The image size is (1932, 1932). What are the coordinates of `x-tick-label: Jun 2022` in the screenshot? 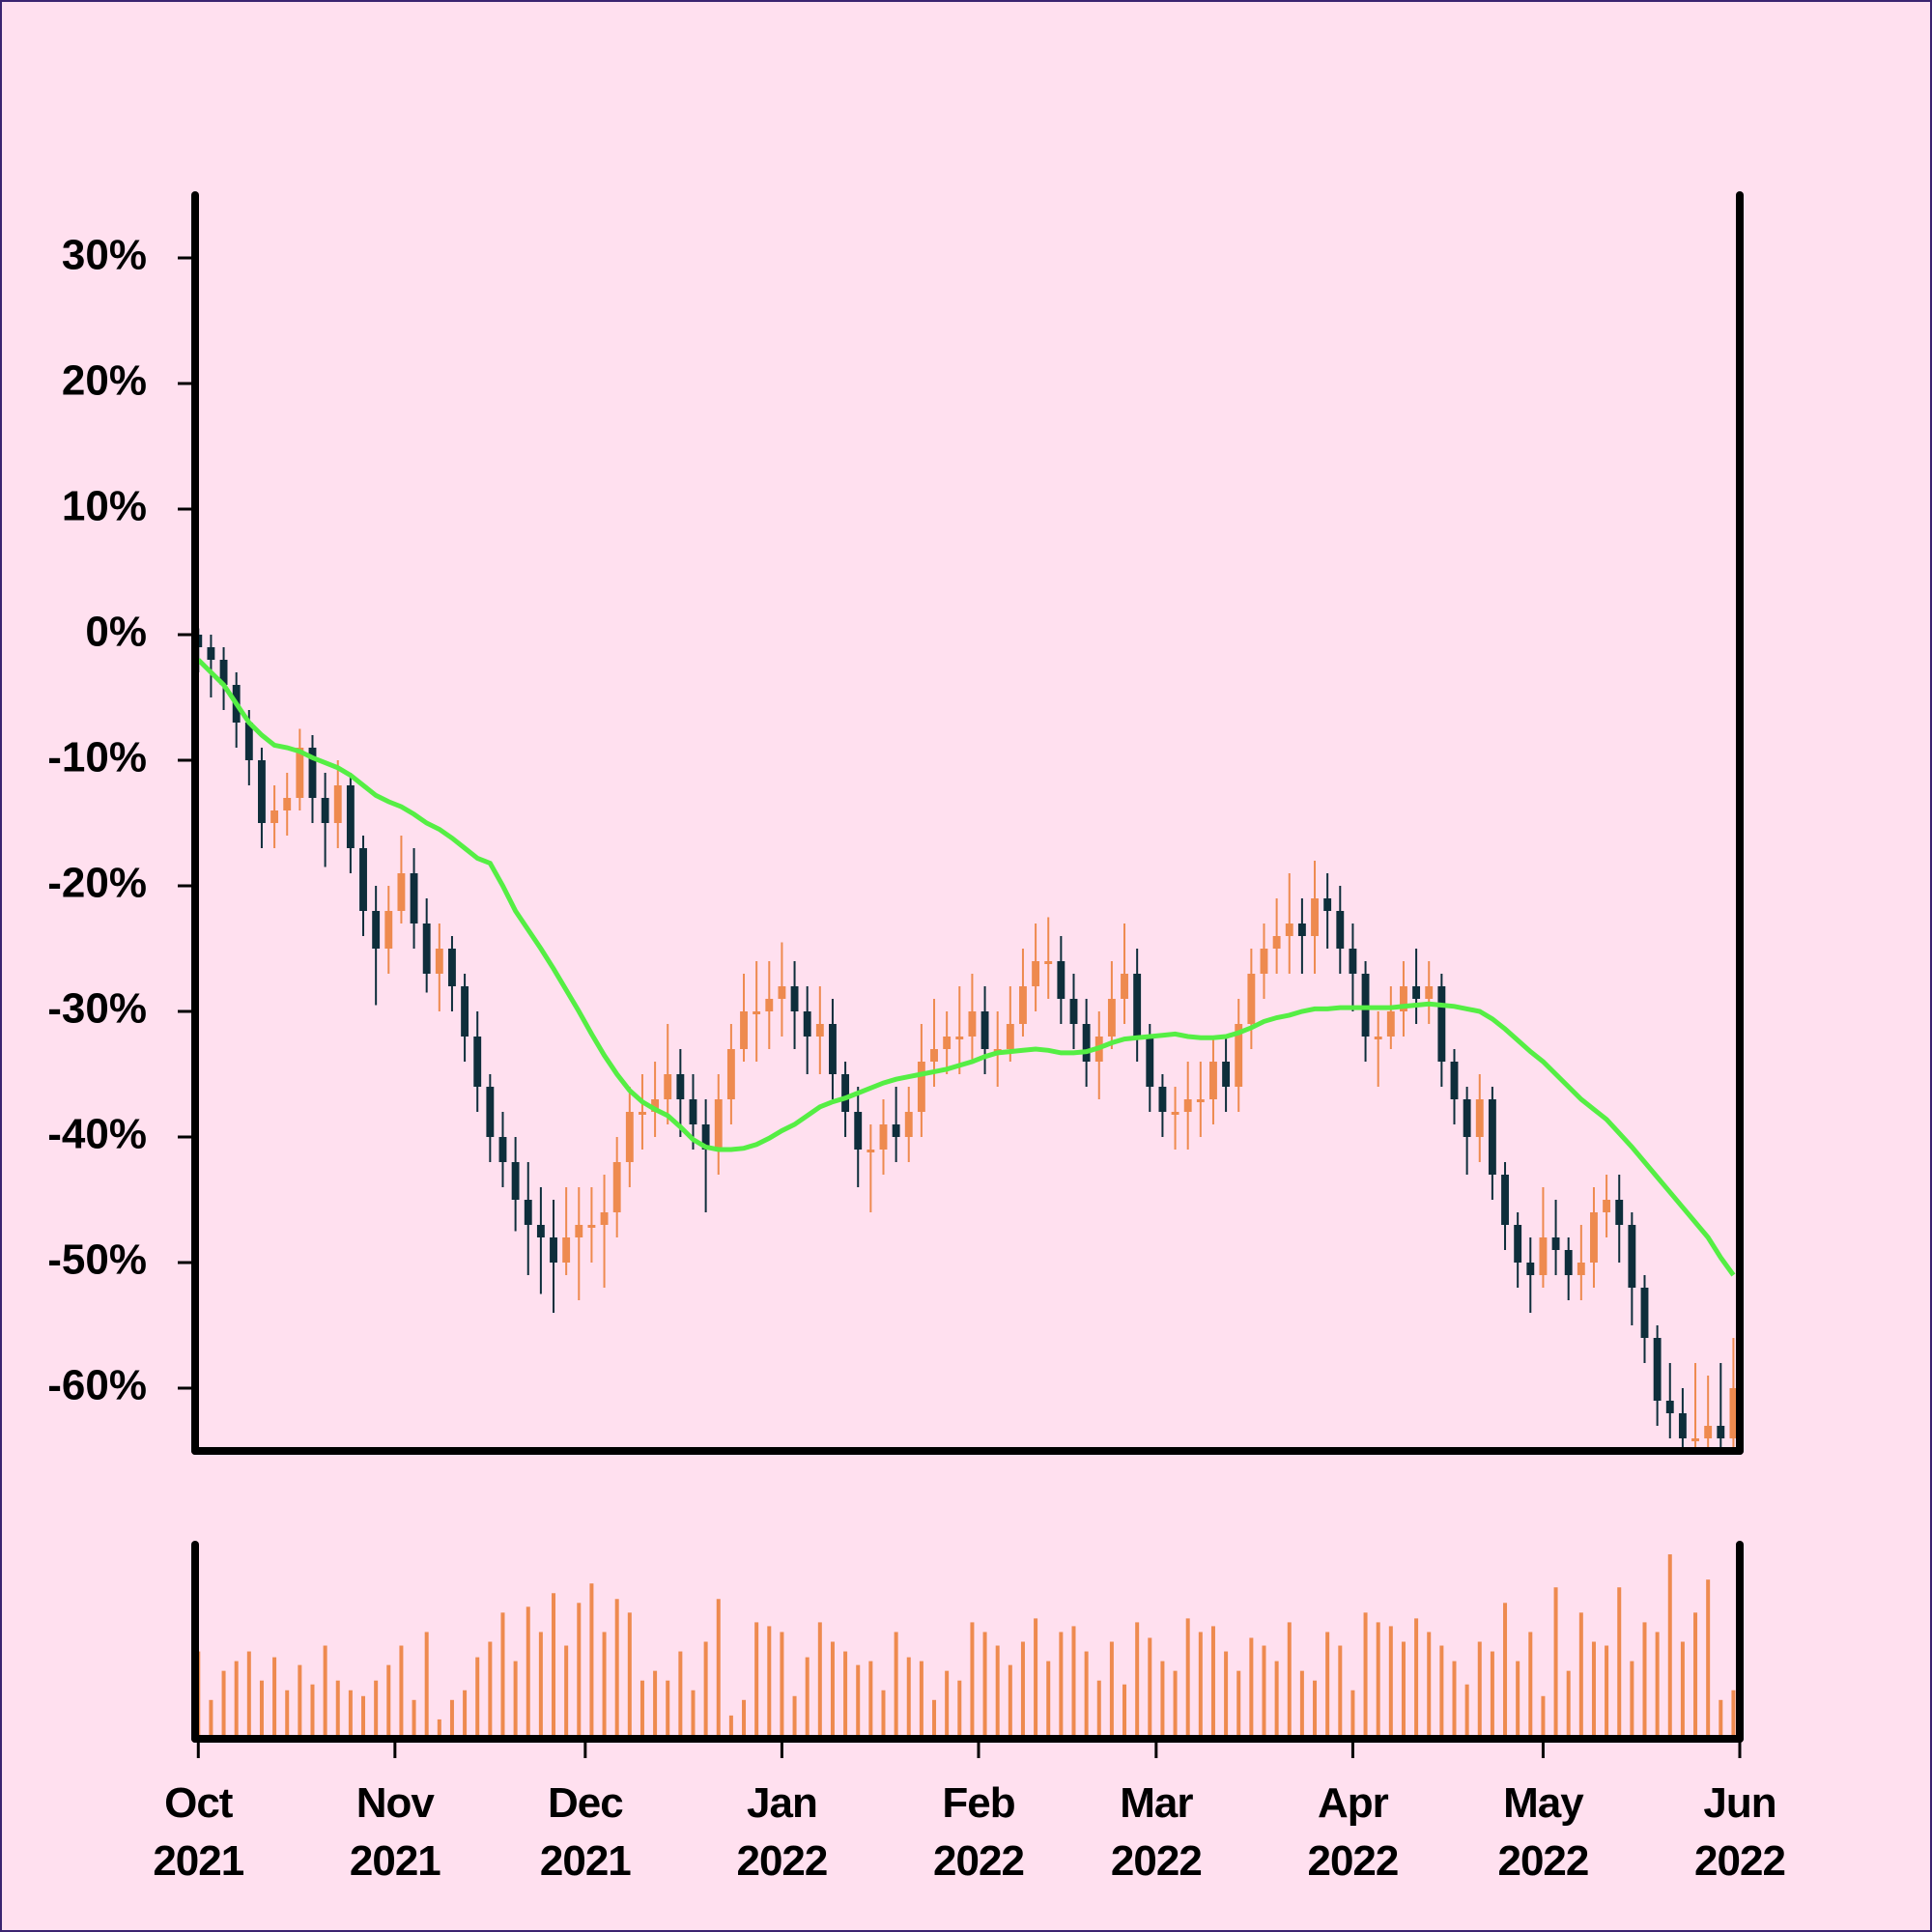 It's located at (1740, 1832).